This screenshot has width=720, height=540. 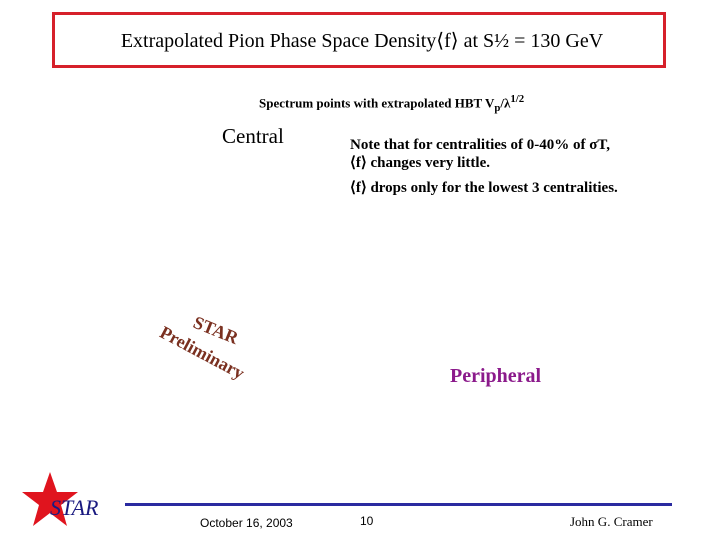 I want to click on note-line: ⟨f⟩ changes very little., so click(x=420, y=163).